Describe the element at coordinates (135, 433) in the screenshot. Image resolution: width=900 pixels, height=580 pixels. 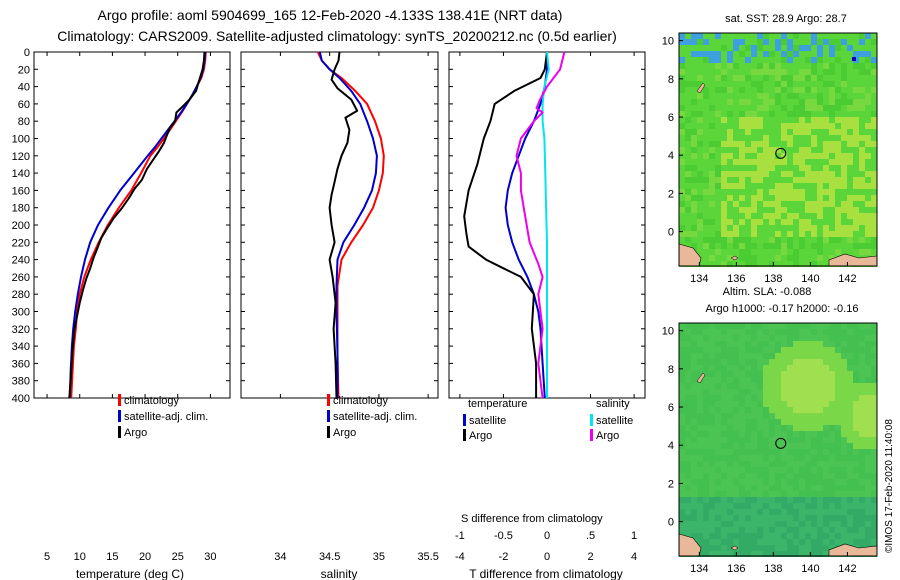
I see `legend-label: Argo` at that location.